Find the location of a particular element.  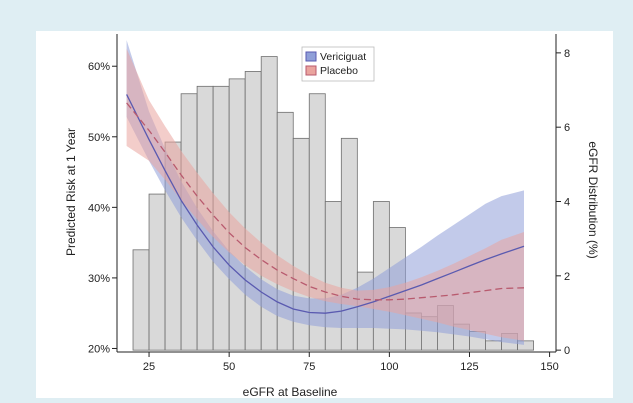

x-tick-label: 125 is located at coordinates (469, 367).